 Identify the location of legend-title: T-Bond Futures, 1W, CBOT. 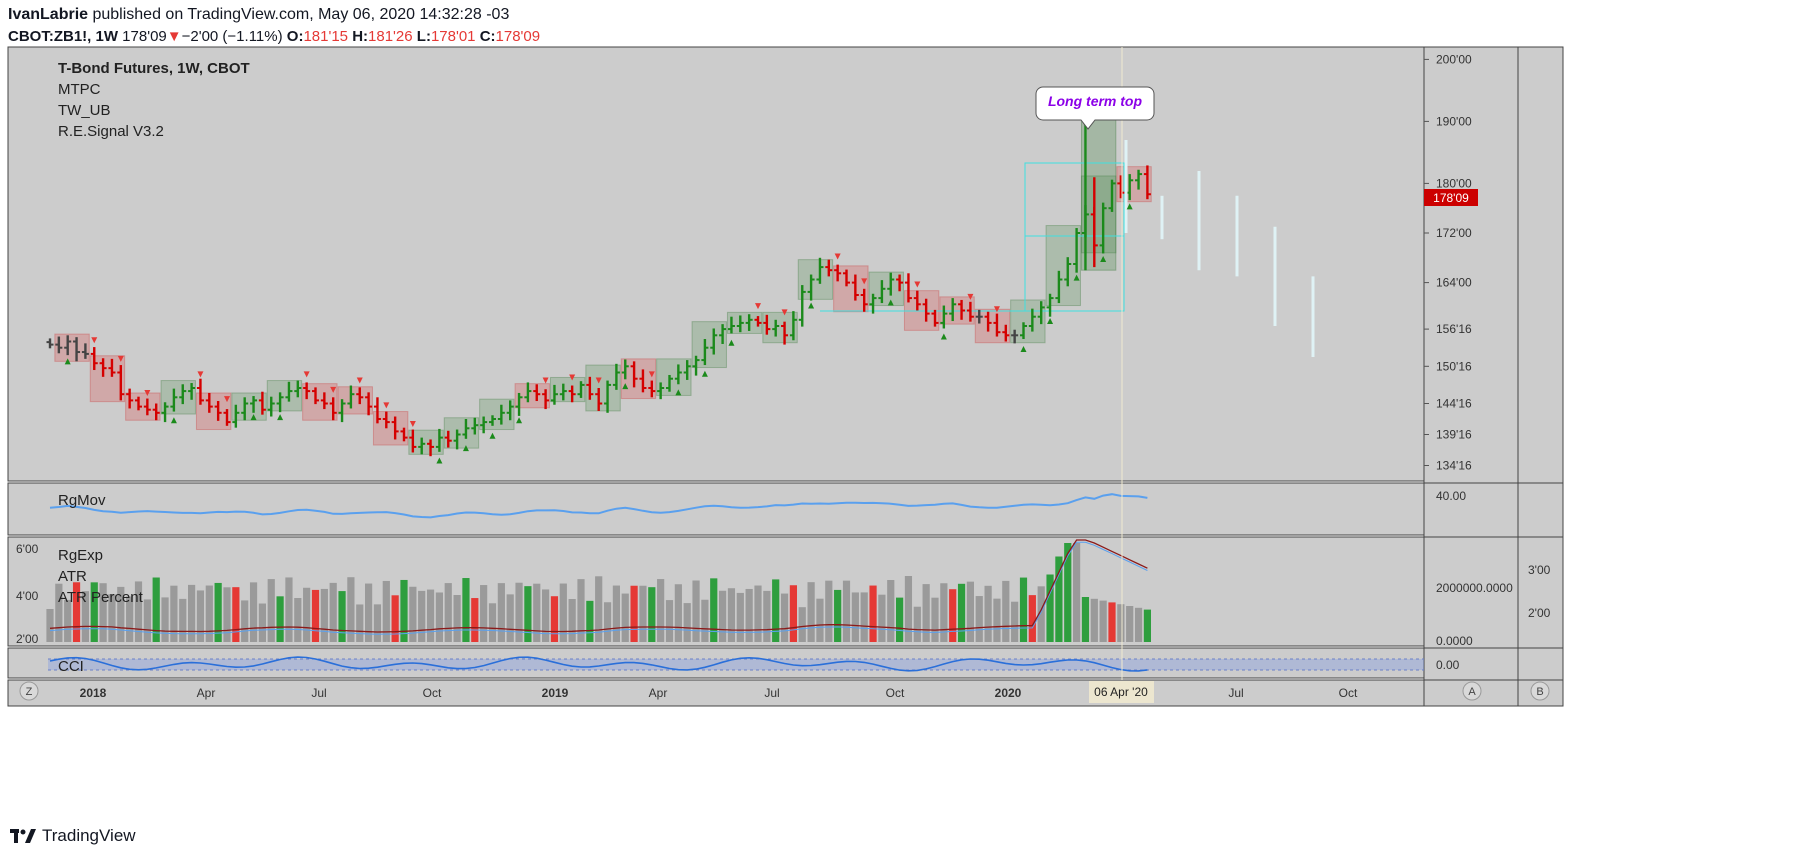
(154, 68).